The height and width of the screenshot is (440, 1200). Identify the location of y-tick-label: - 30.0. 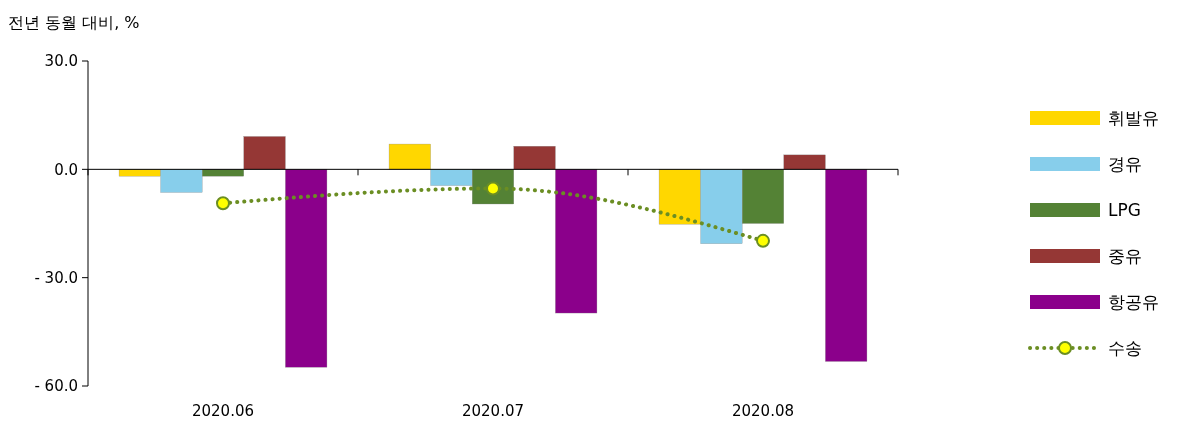
(56, 277).